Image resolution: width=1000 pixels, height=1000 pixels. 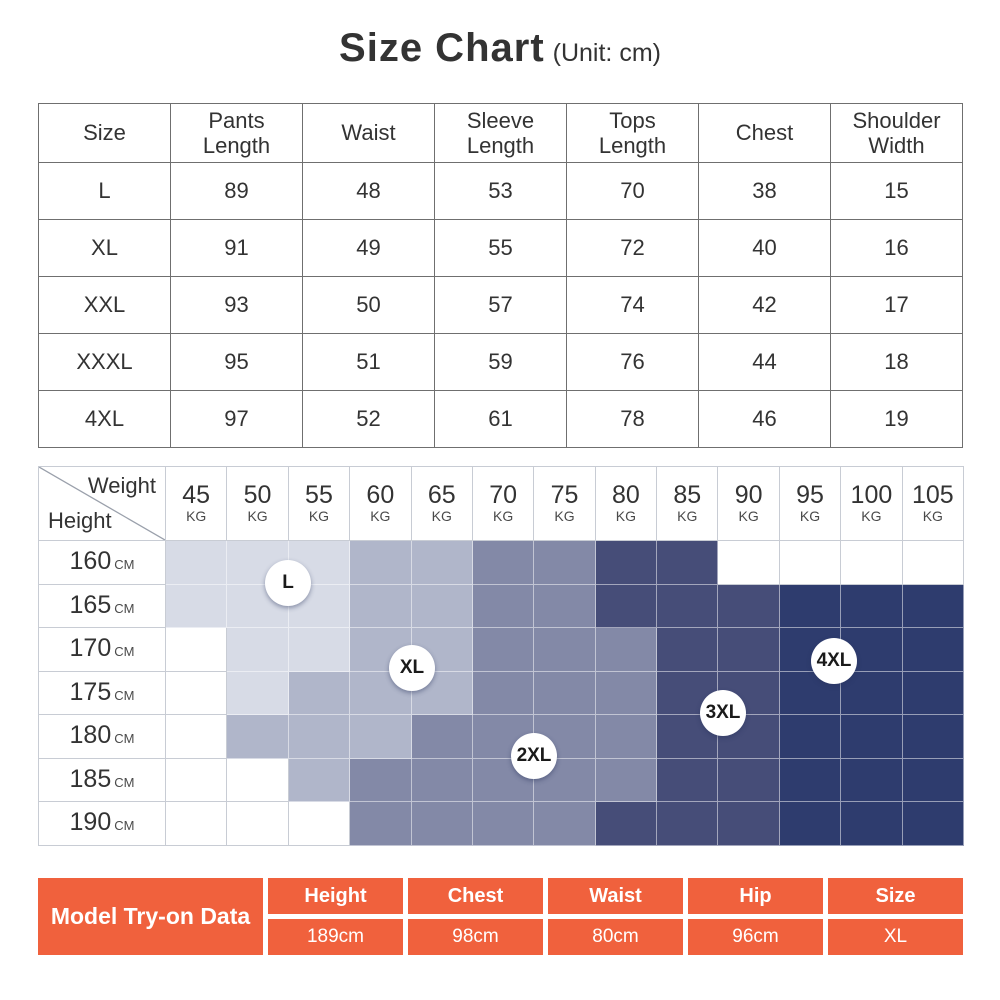 I want to click on measurement-cell: 97, so click(x=236, y=419).